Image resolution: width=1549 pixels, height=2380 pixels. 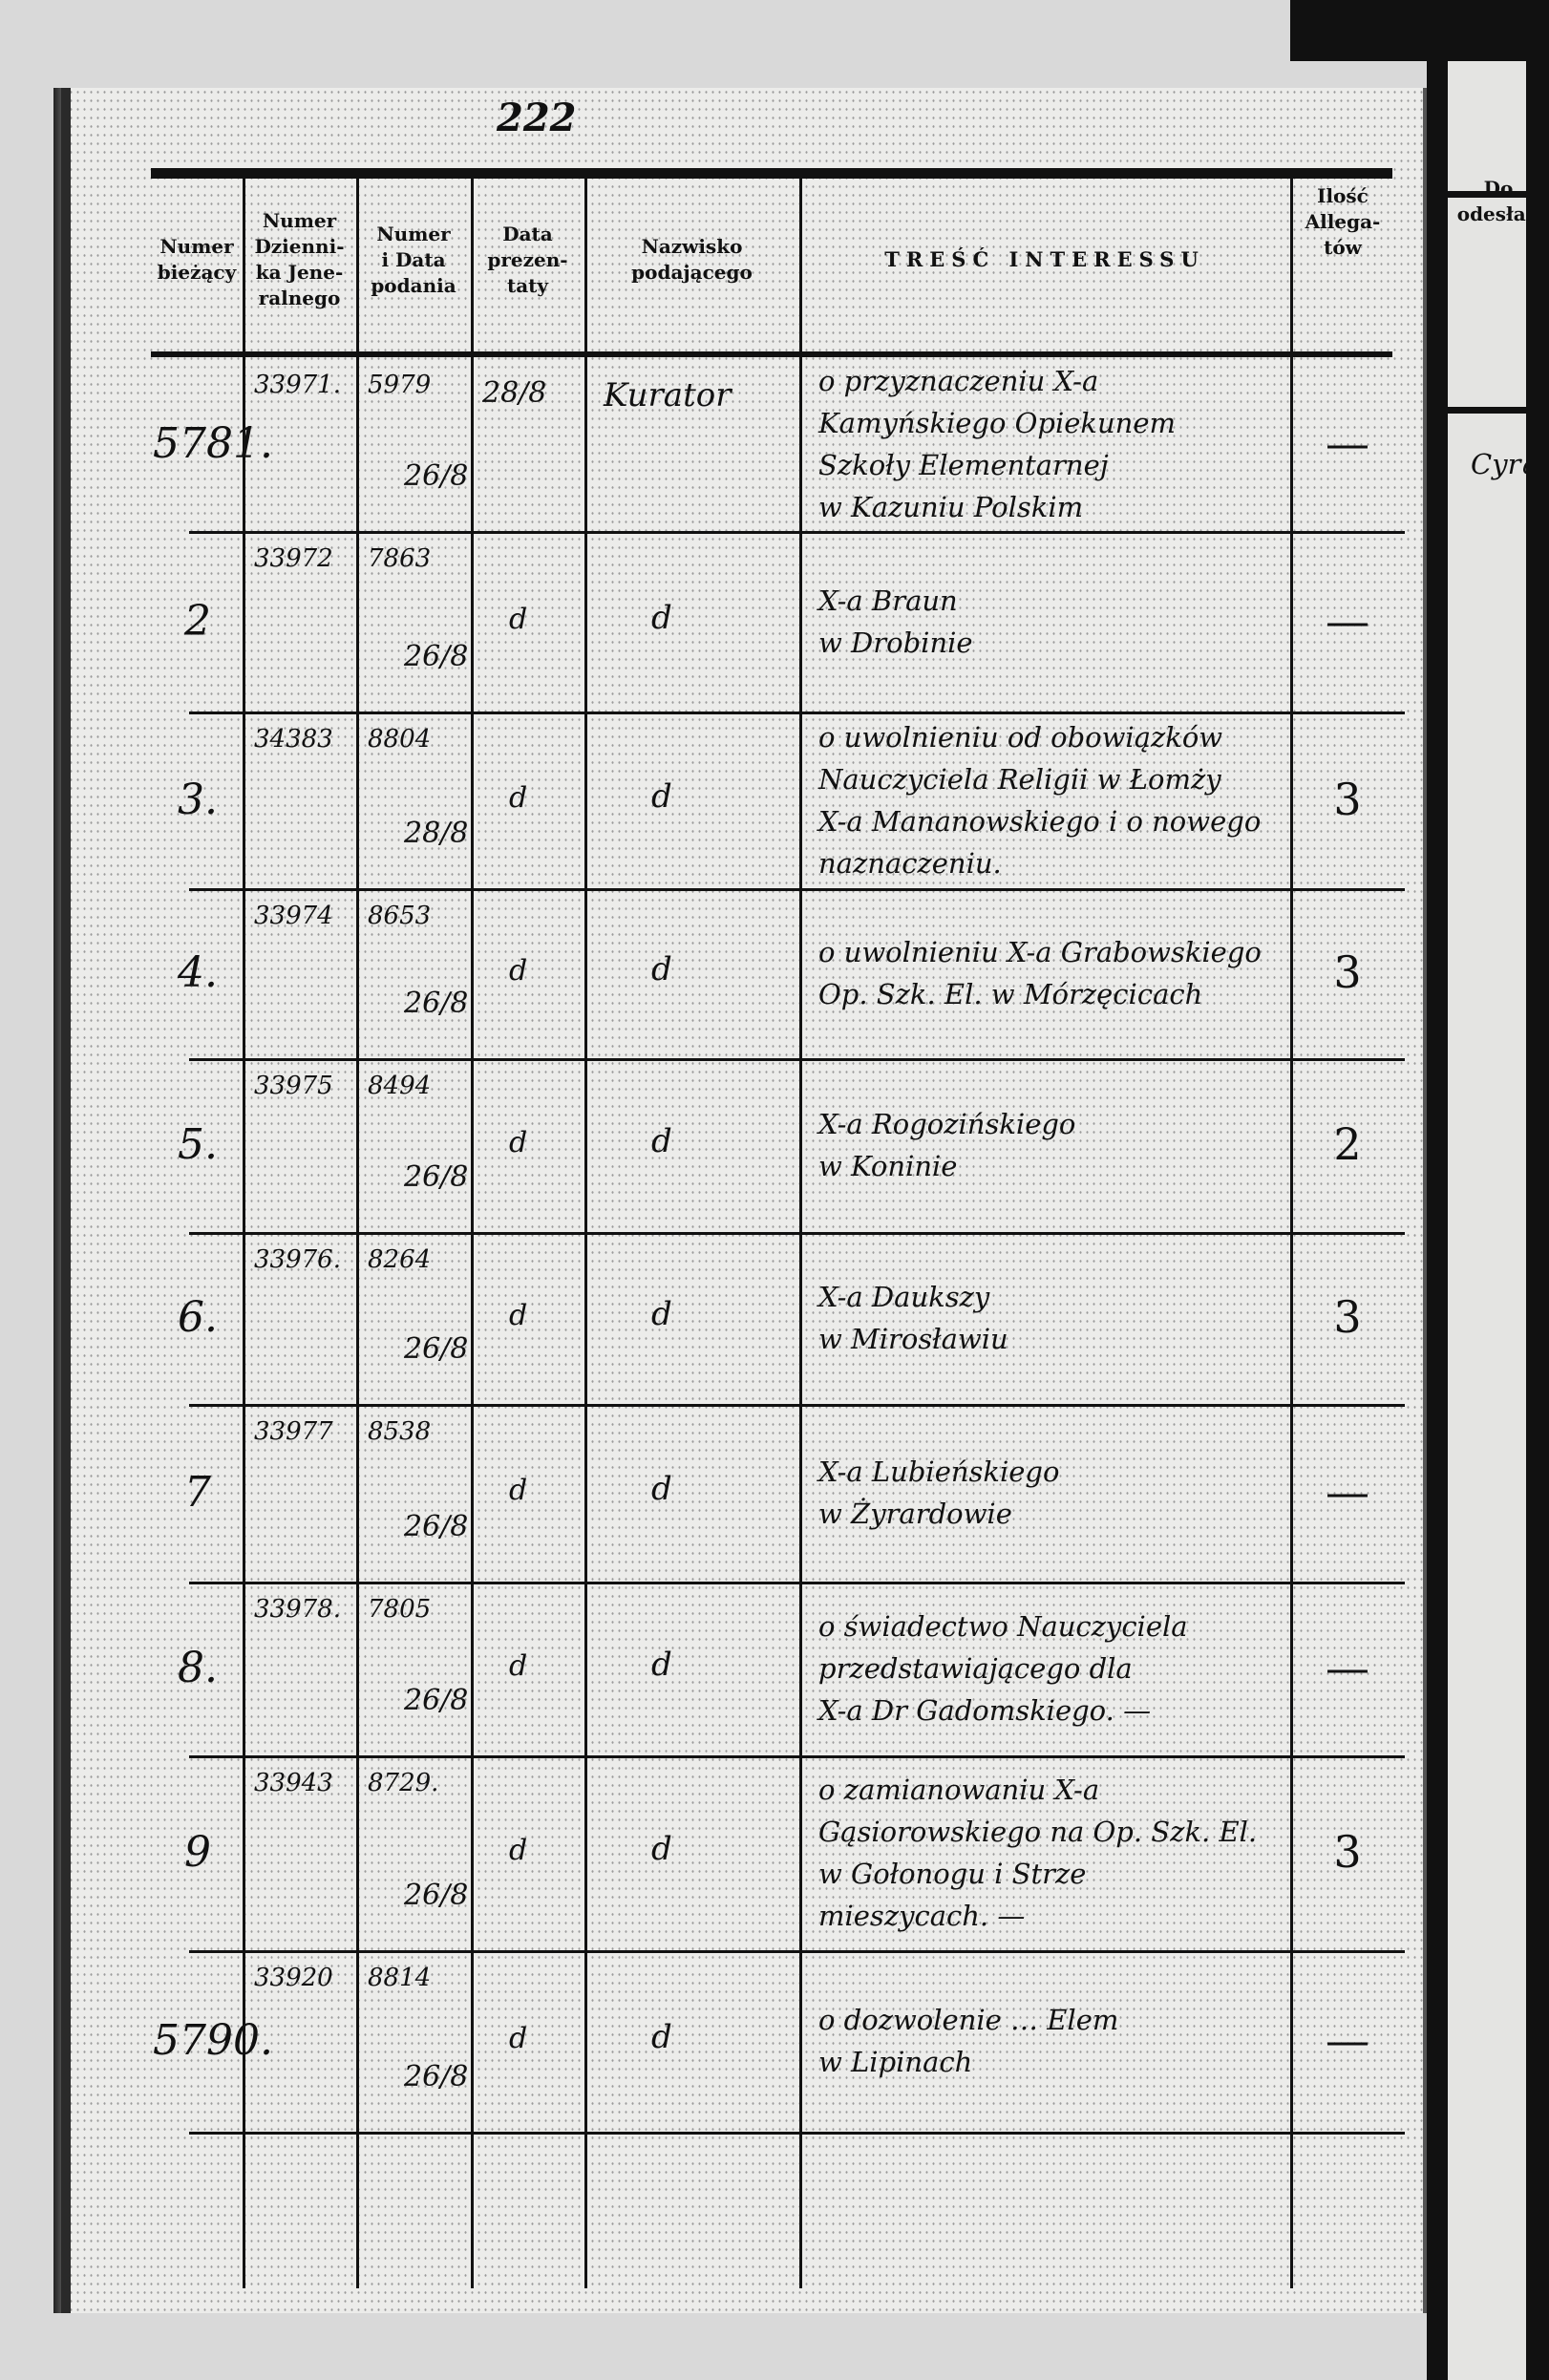 I want to click on submission-number: 7863, so click(x=400, y=559).